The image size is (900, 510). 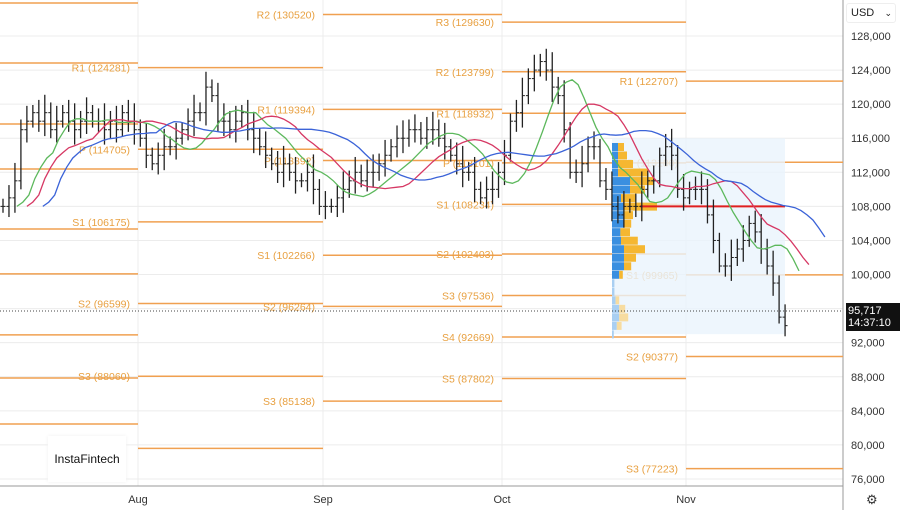 I want to click on pivot-label: S2 (90377), so click(x=652, y=358).